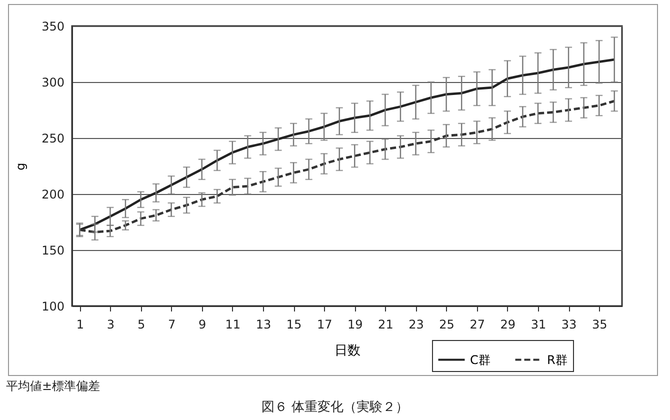  I want to click on x-tick-label: 1, so click(80, 325).